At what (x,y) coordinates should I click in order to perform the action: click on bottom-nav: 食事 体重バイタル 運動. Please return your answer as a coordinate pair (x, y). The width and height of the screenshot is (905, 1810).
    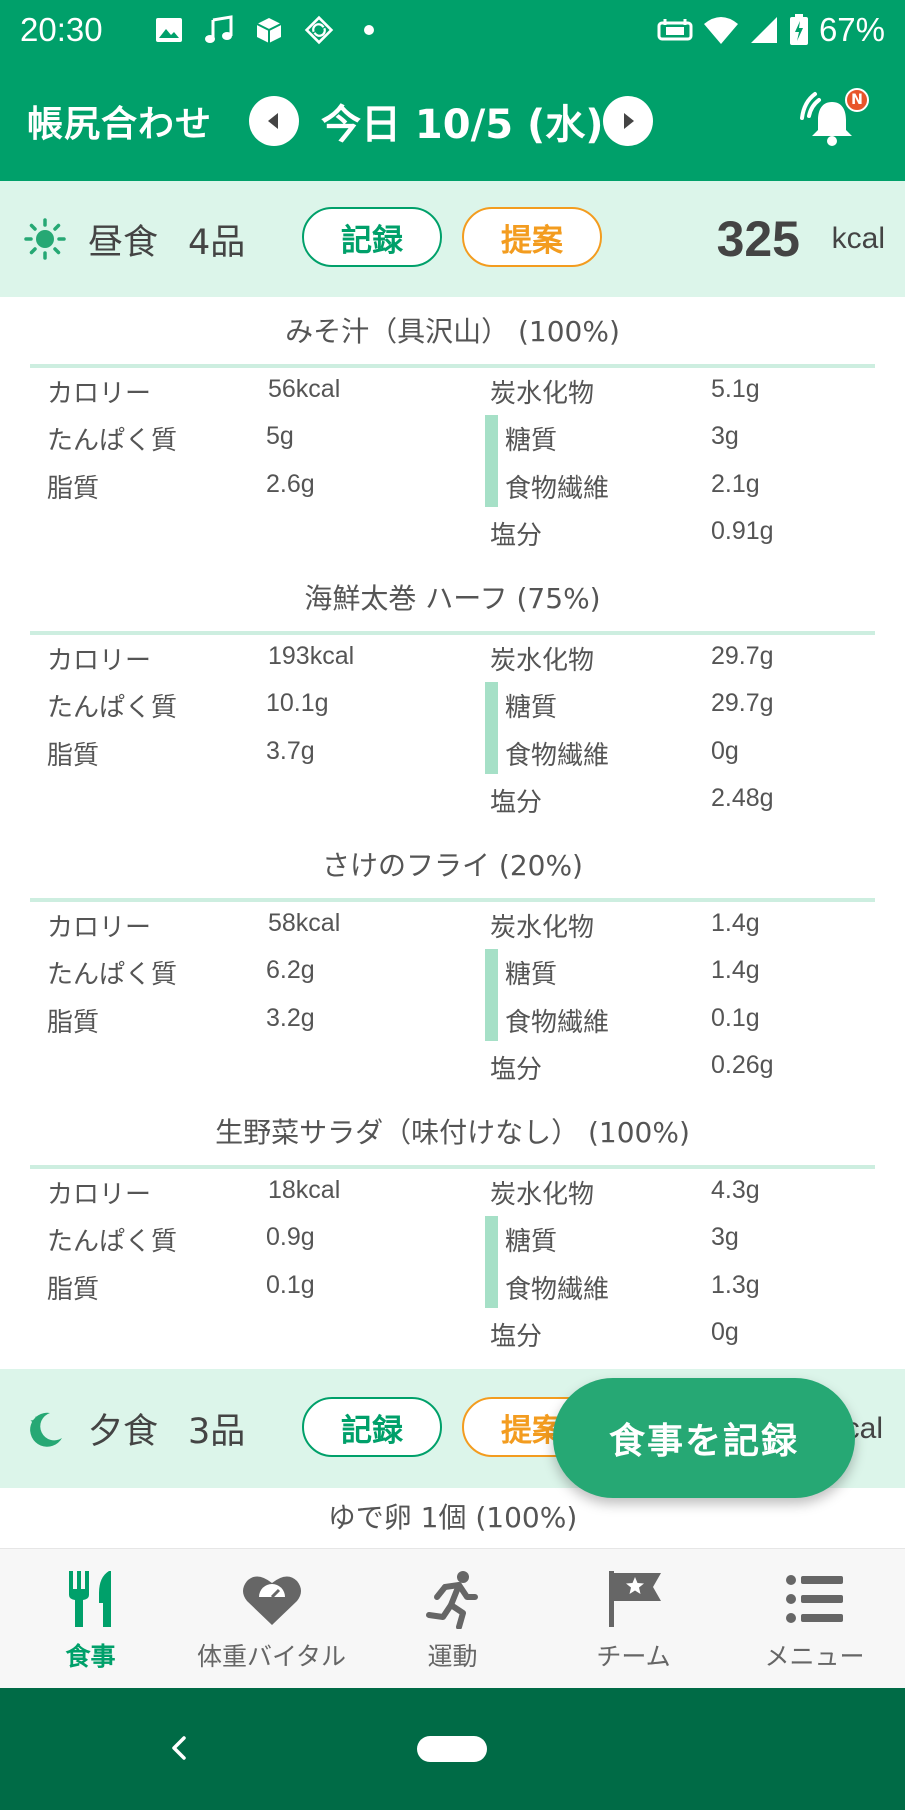
    Looking at the image, I should click on (452, 1618).